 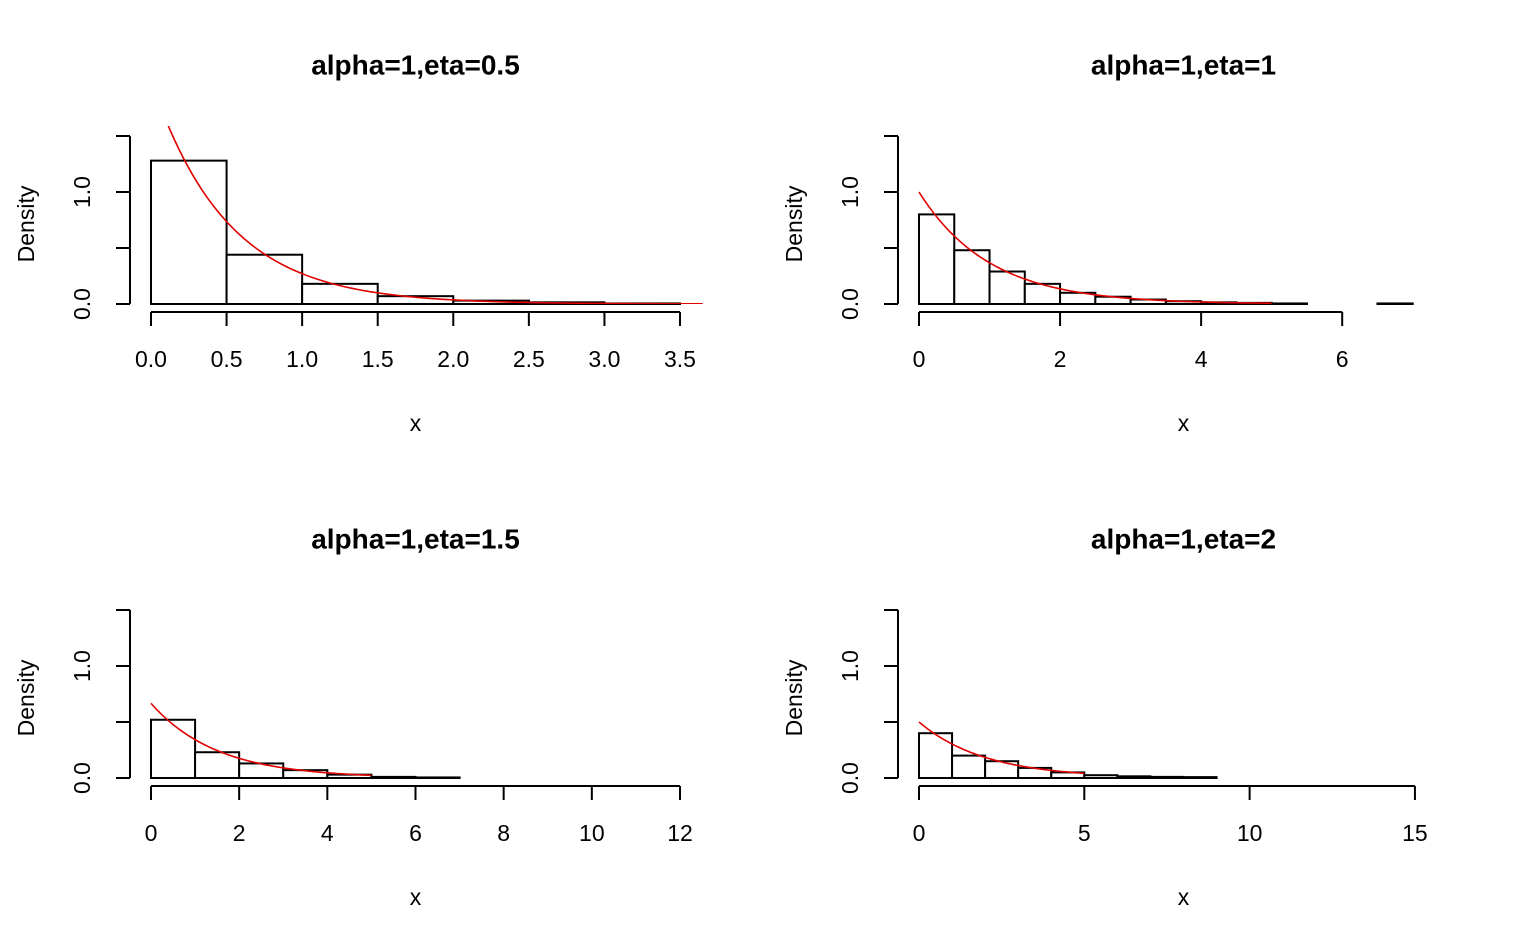 What do you see at coordinates (680, 359) in the screenshot?
I see `x-tick-label: 3.5` at bounding box center [680, 359].